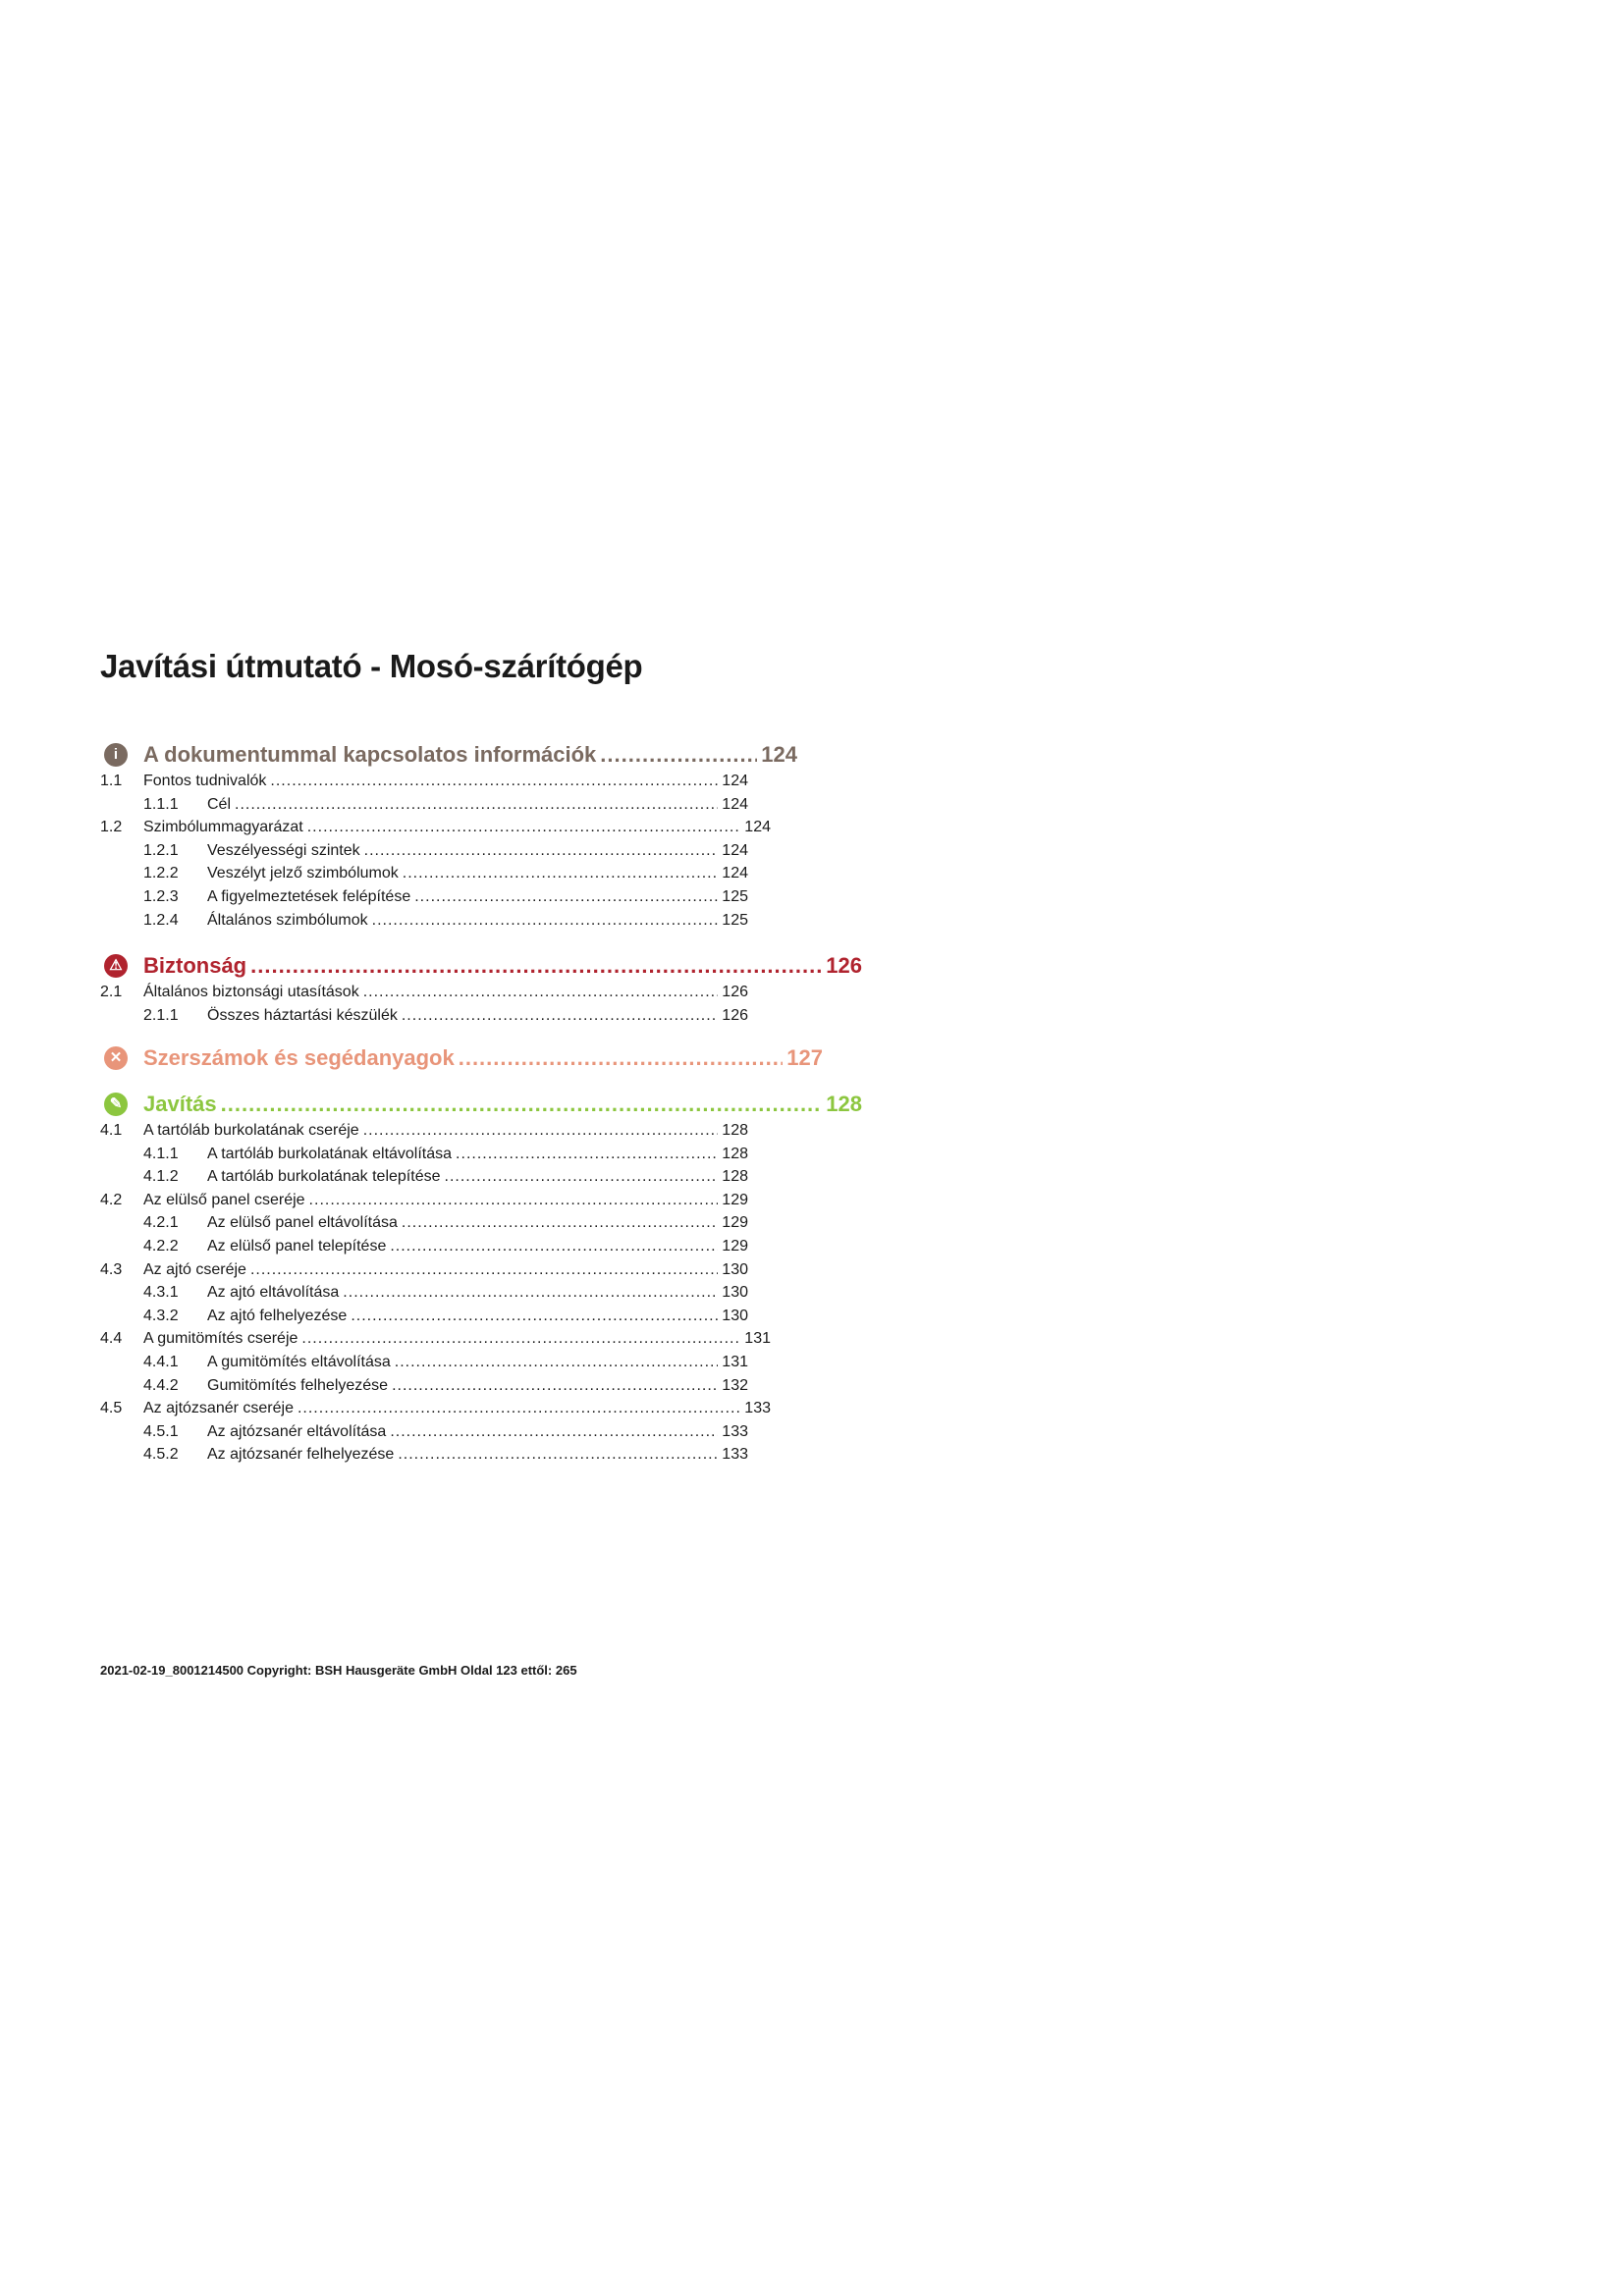  What do you see at coordinates (424, 1131) in the screenshot?
I see `toc-entry: 4.1 A tartóláb burkolatának cseréje 128` at bounding box center [424, 1131].